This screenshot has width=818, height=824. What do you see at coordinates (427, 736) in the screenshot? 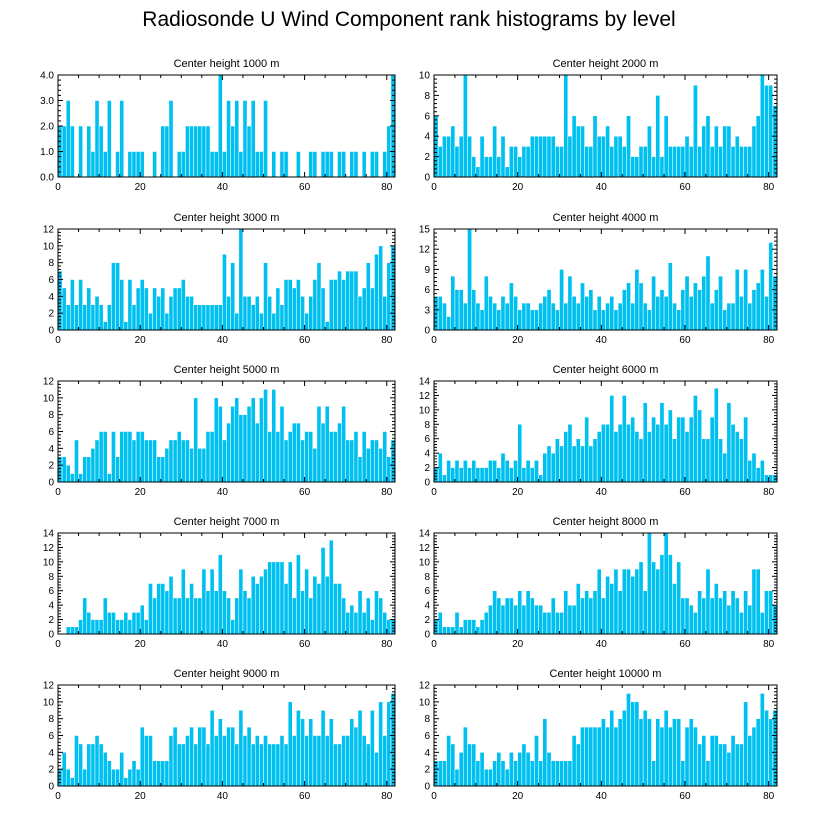
I see `y-tick-label: 6` at bounding box center [427, 736].